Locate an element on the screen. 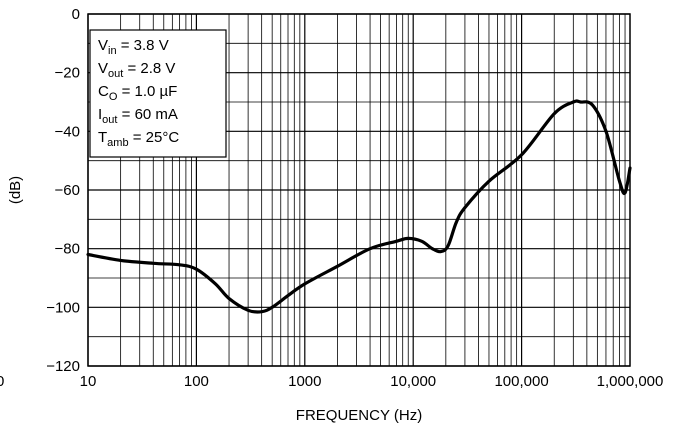 The width and height of the screenshot is (674, 429). y-axis-label: (dB) is located at coordinates (15, 190).